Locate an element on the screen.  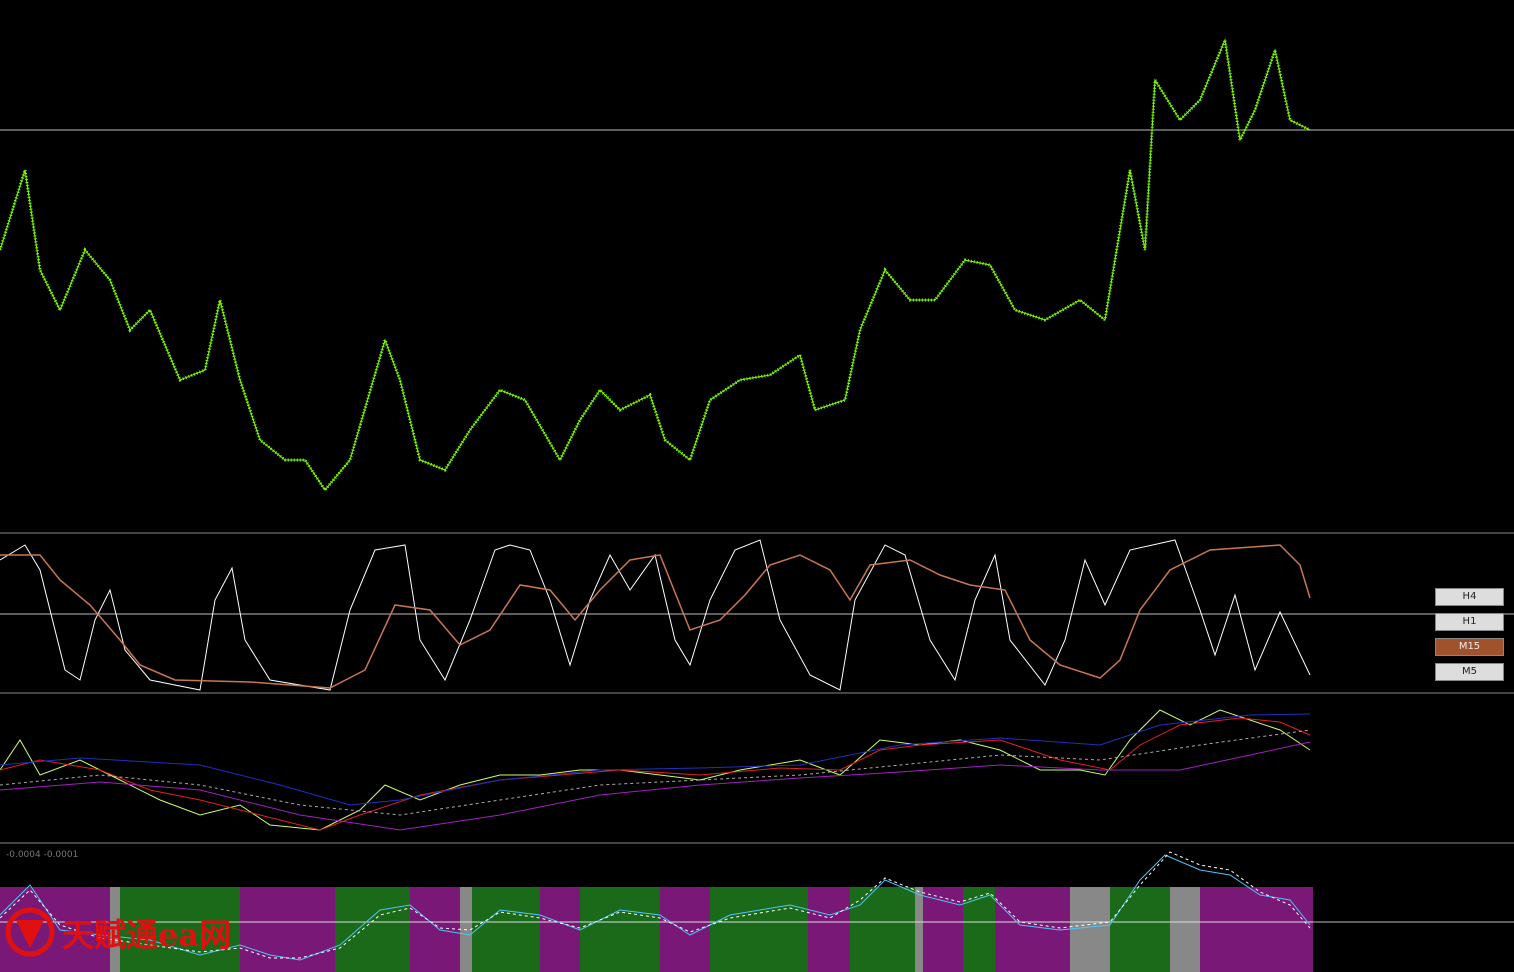
timeframe-button: H1 is located at coordinates (1469, 622).